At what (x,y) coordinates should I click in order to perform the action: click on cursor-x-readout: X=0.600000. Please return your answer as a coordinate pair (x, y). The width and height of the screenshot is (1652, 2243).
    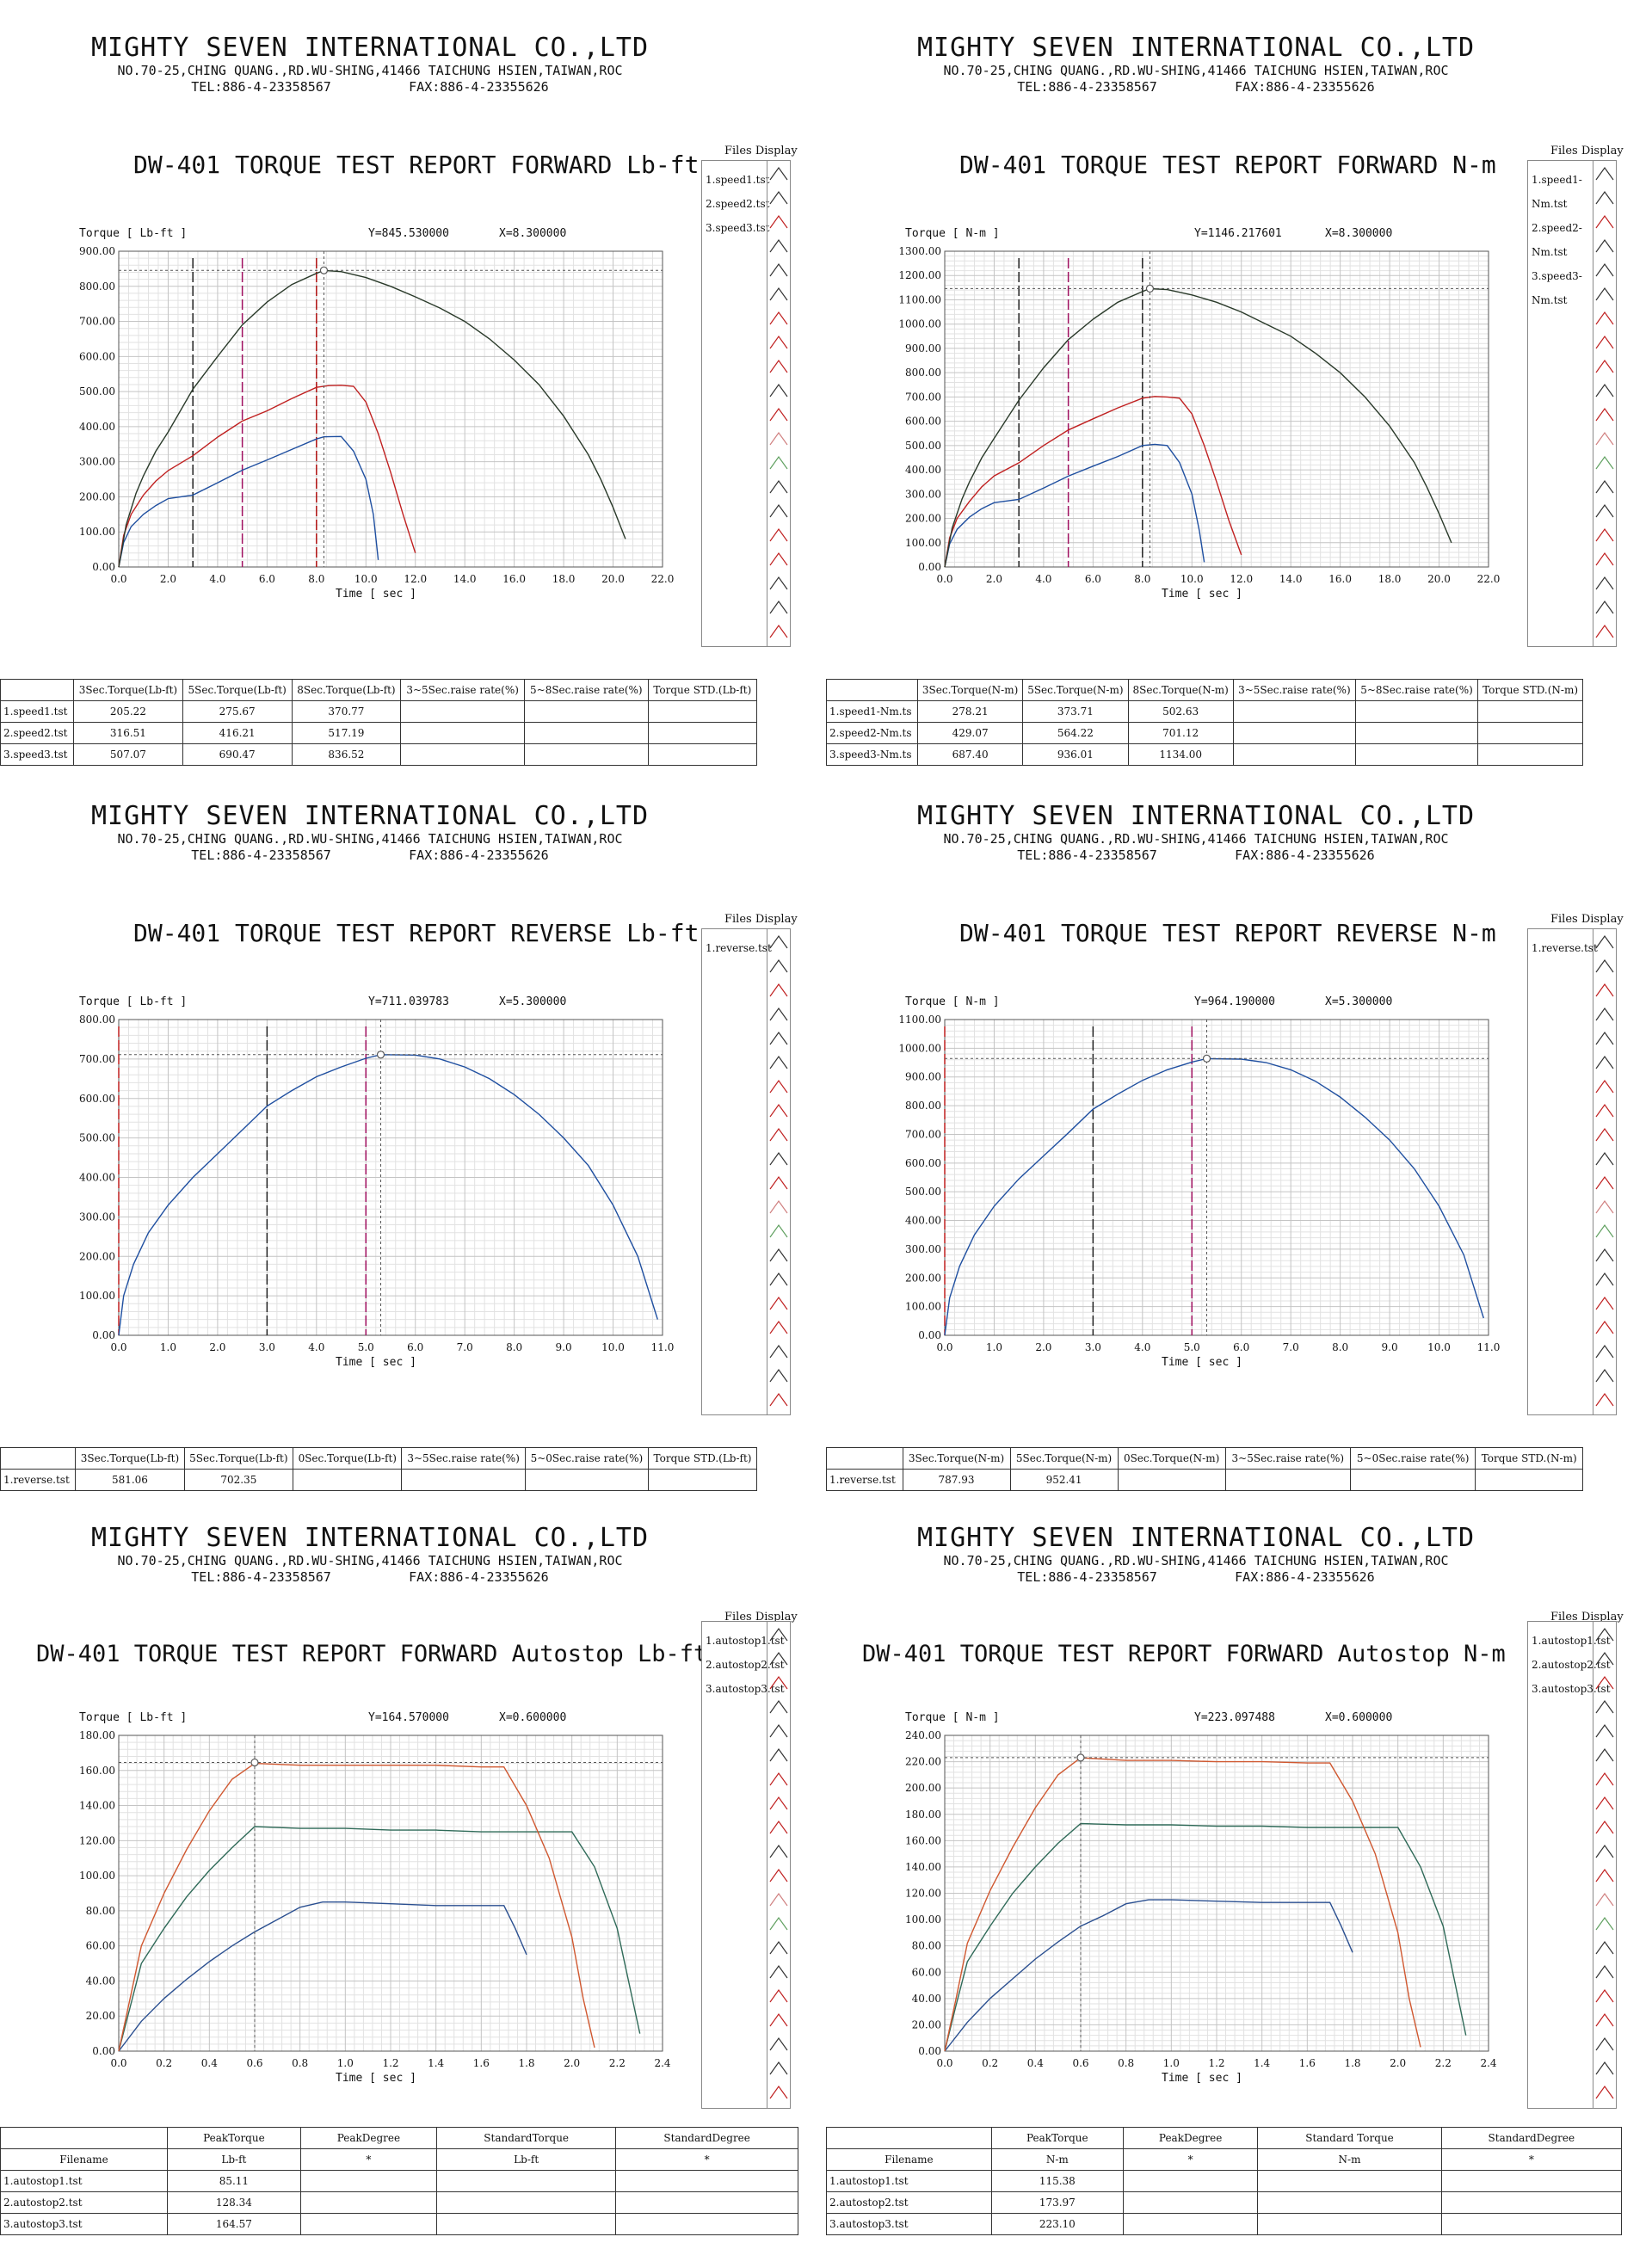
    Looking at the image, I should click on (533, 1717).